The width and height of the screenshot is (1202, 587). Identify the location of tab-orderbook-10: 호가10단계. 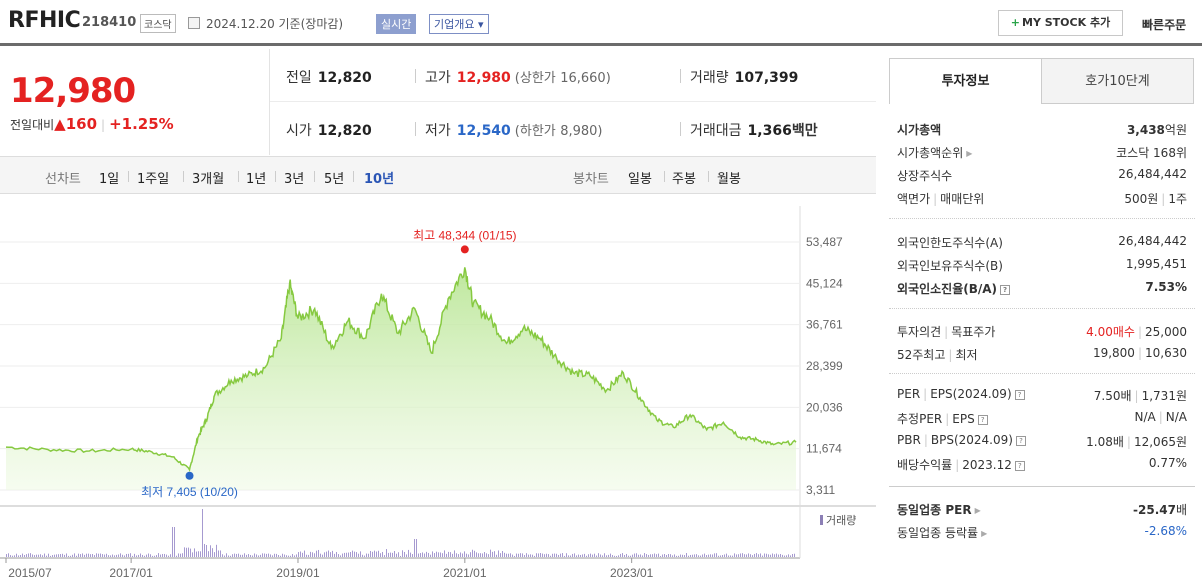
(1117, 81).